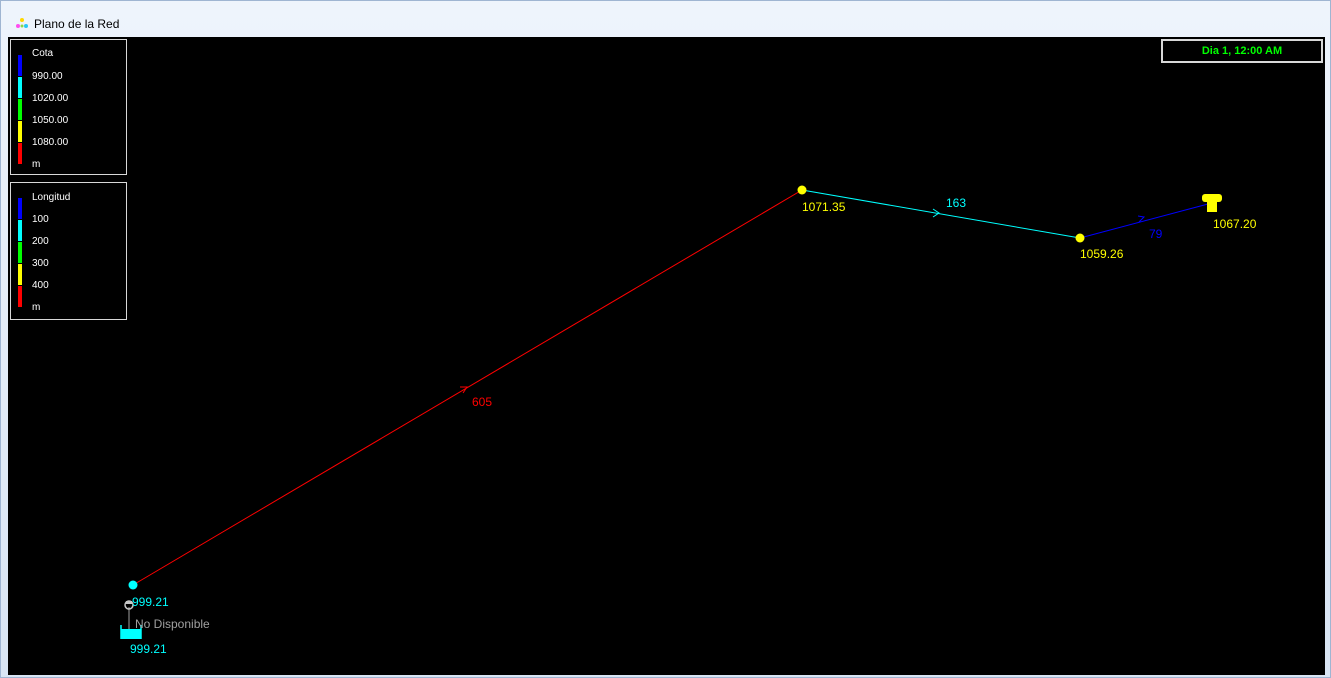 The width and height of the screenshot is (1331, 678). I want to click on simulation-time-display: Dia 1, 12:00 AM, so click(1242, 51).